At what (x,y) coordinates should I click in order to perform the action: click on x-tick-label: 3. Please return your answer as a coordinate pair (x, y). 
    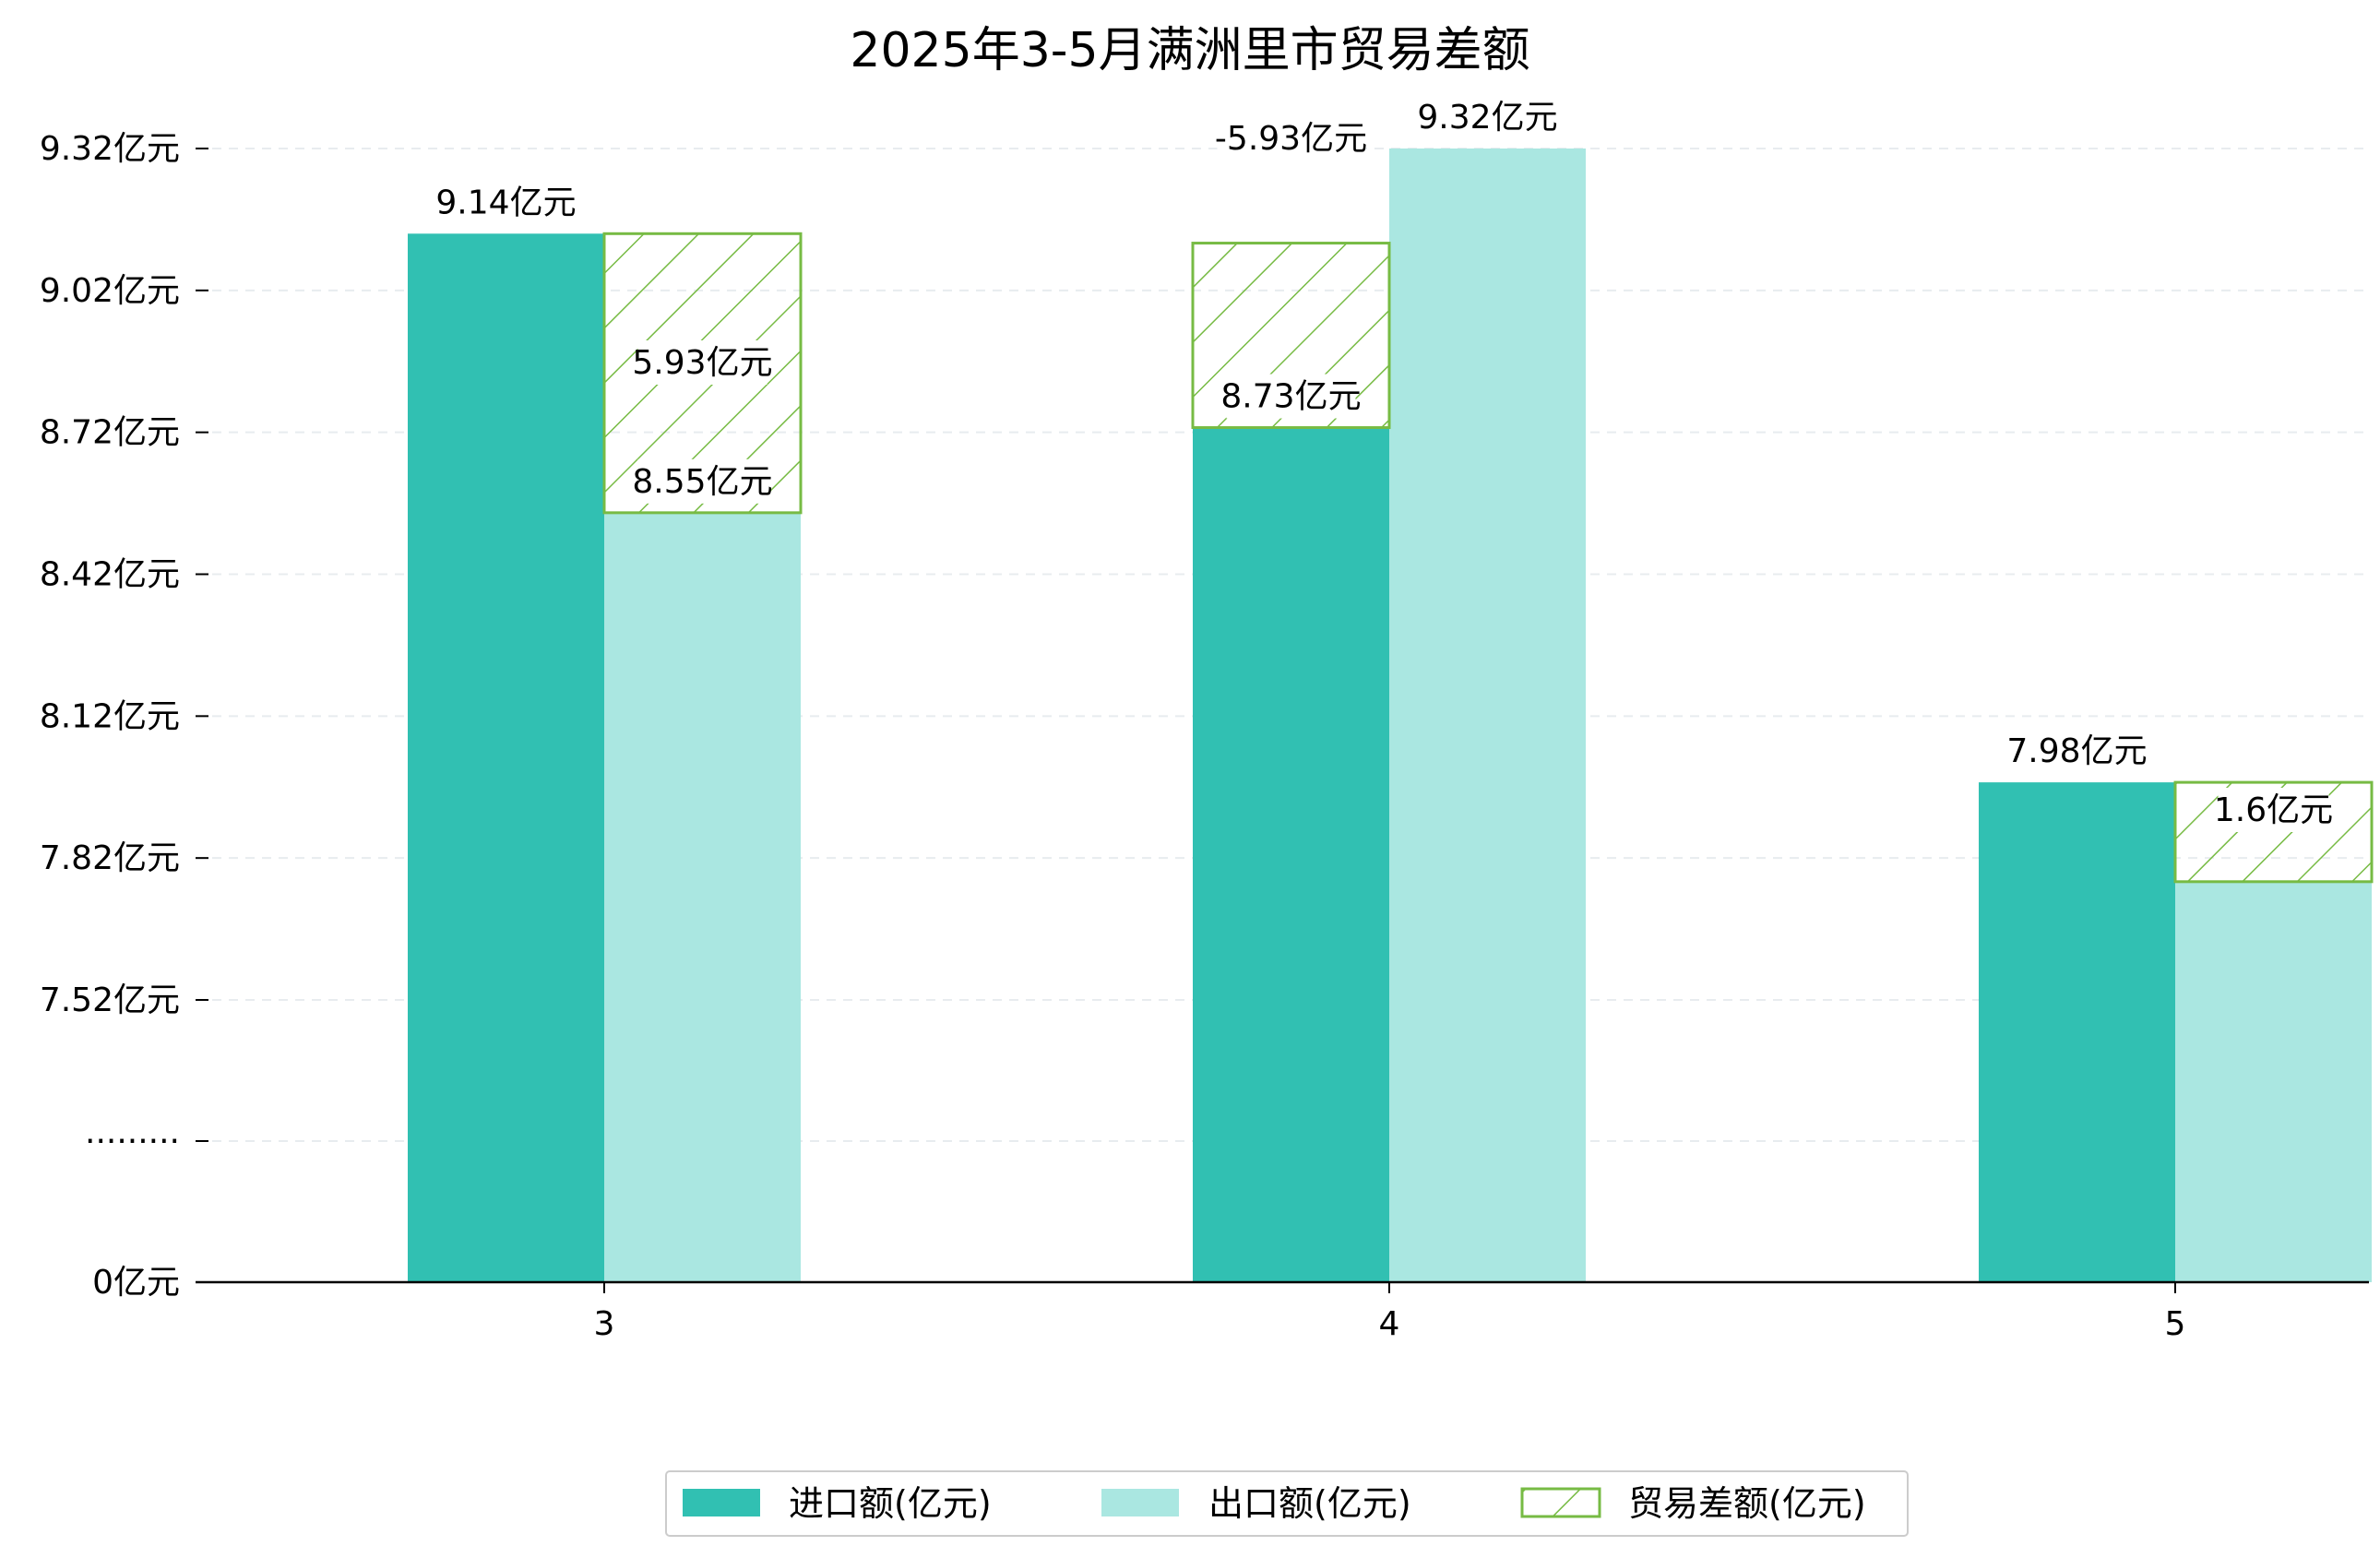
    Looking at the image, I should click on (604, 1324).